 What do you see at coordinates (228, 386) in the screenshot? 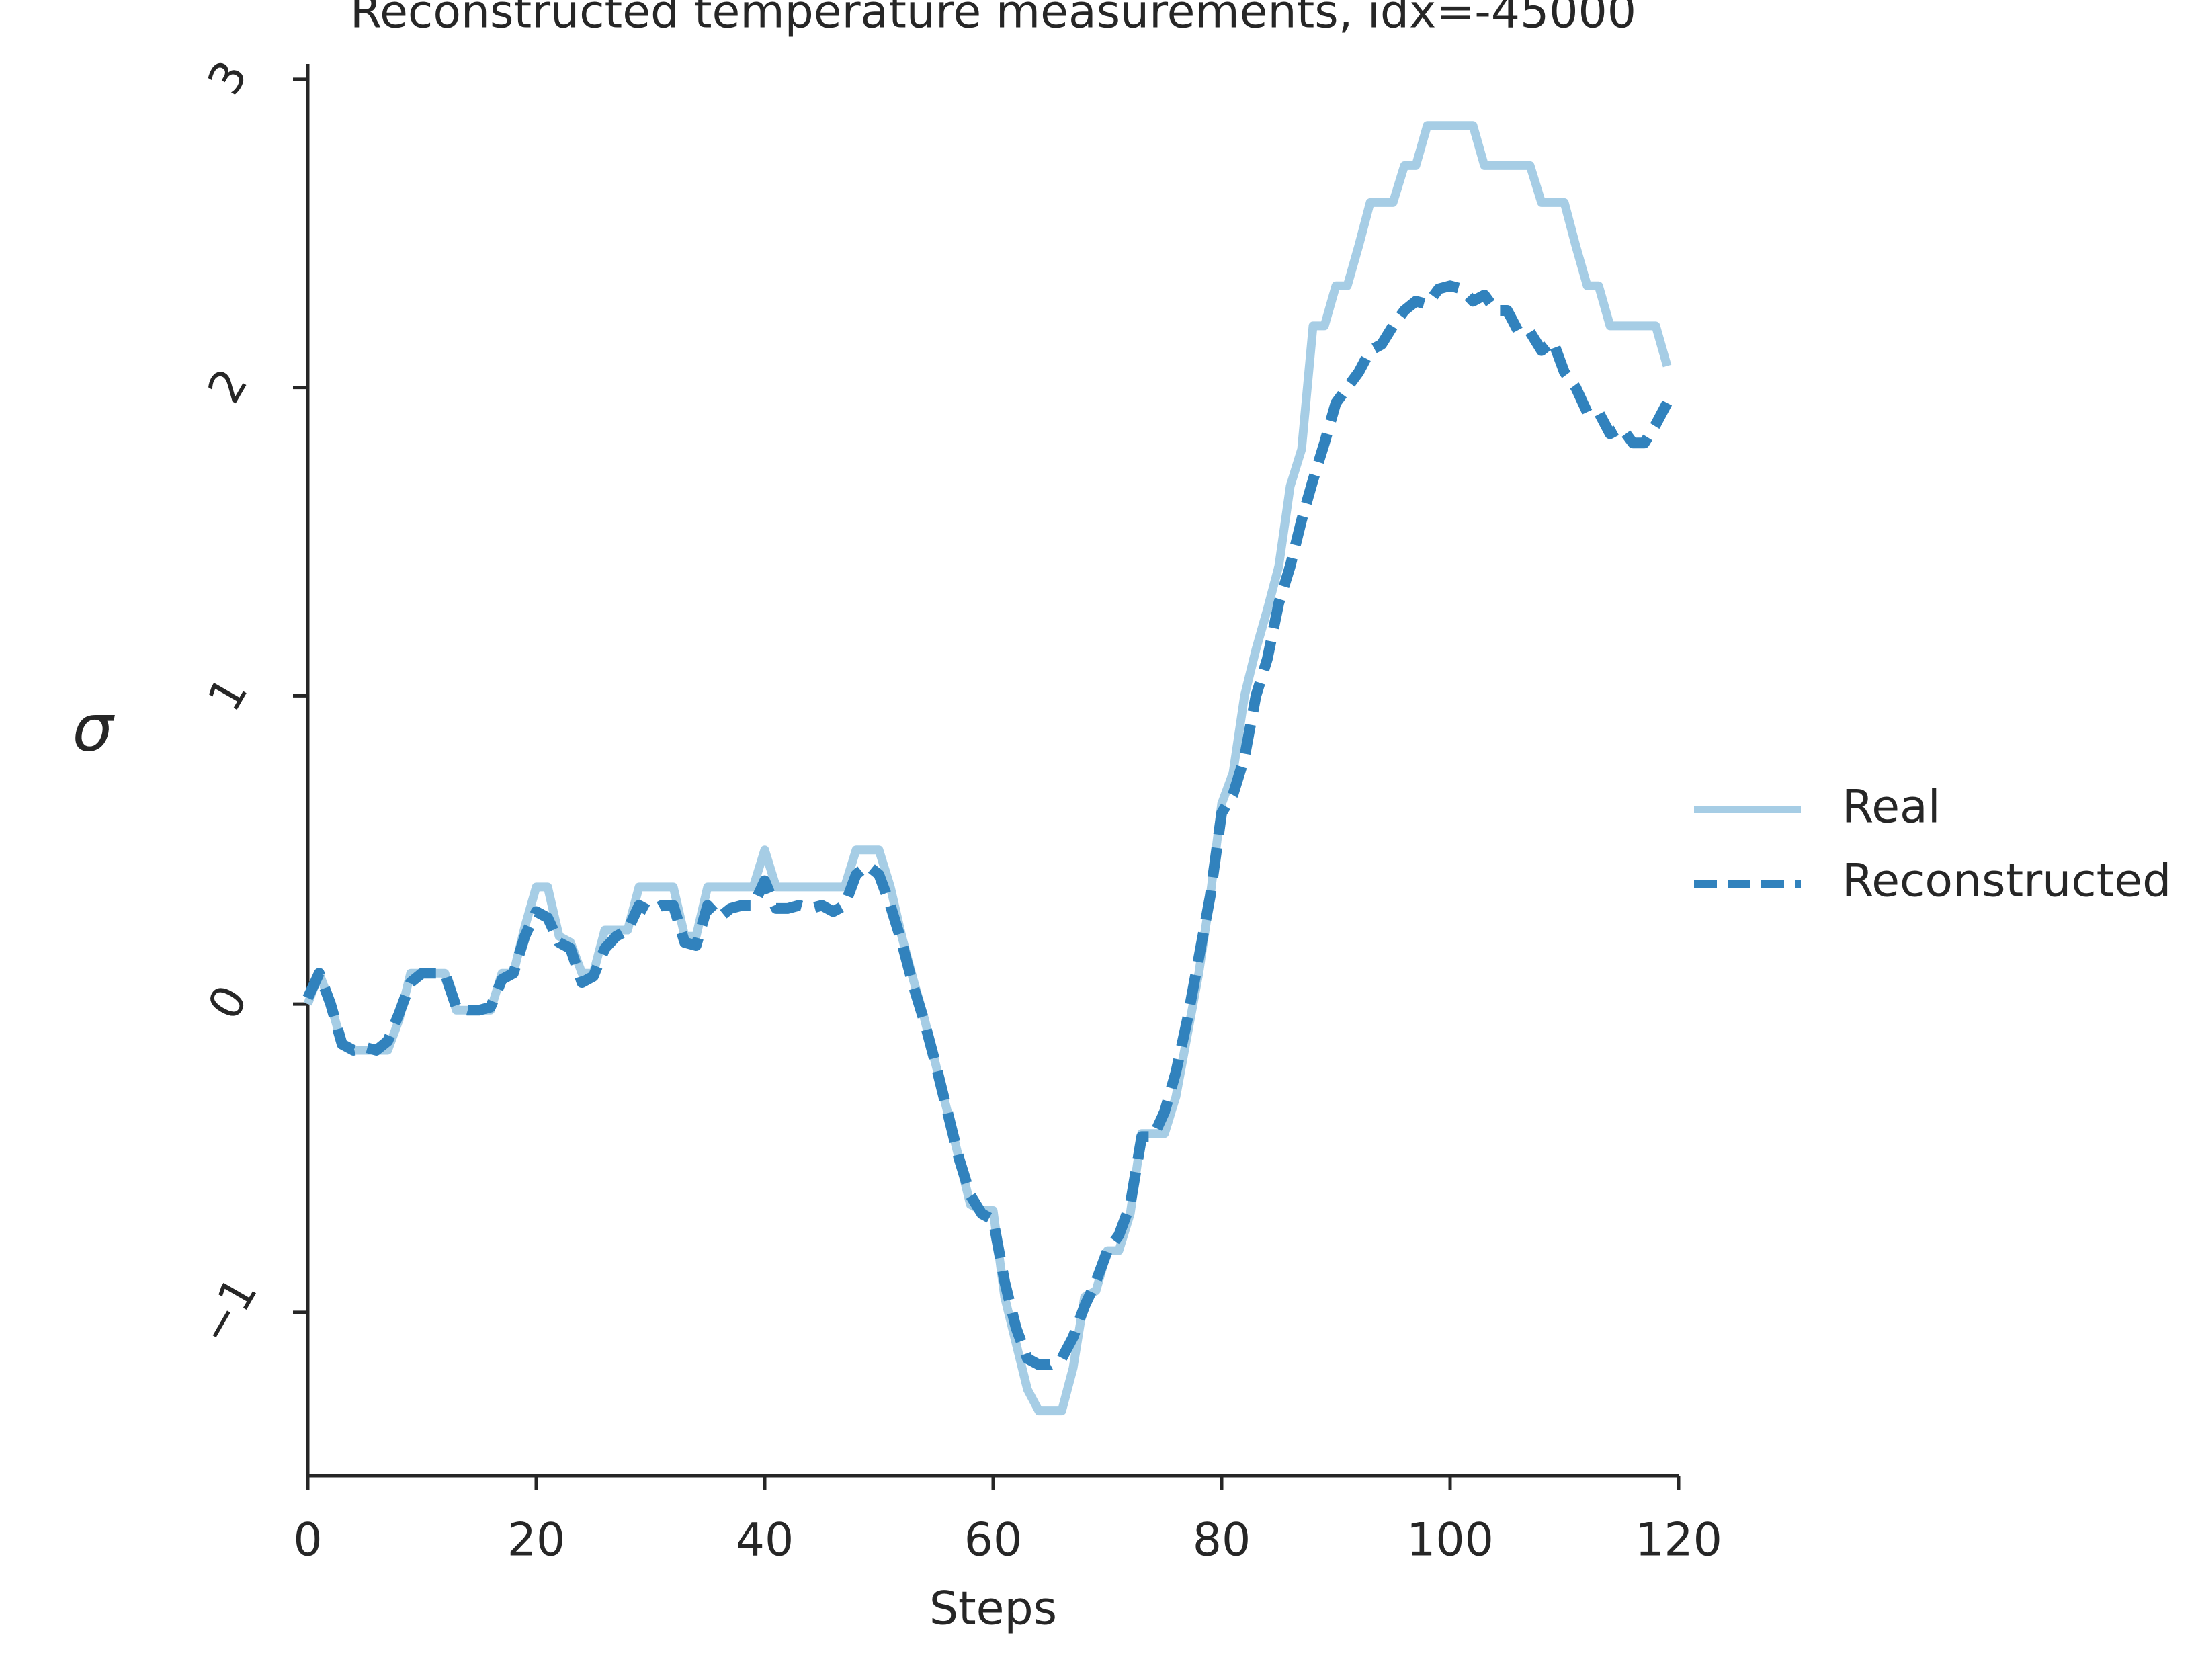
I see `y-tick-label: 2` at bounding box center [228, 386].